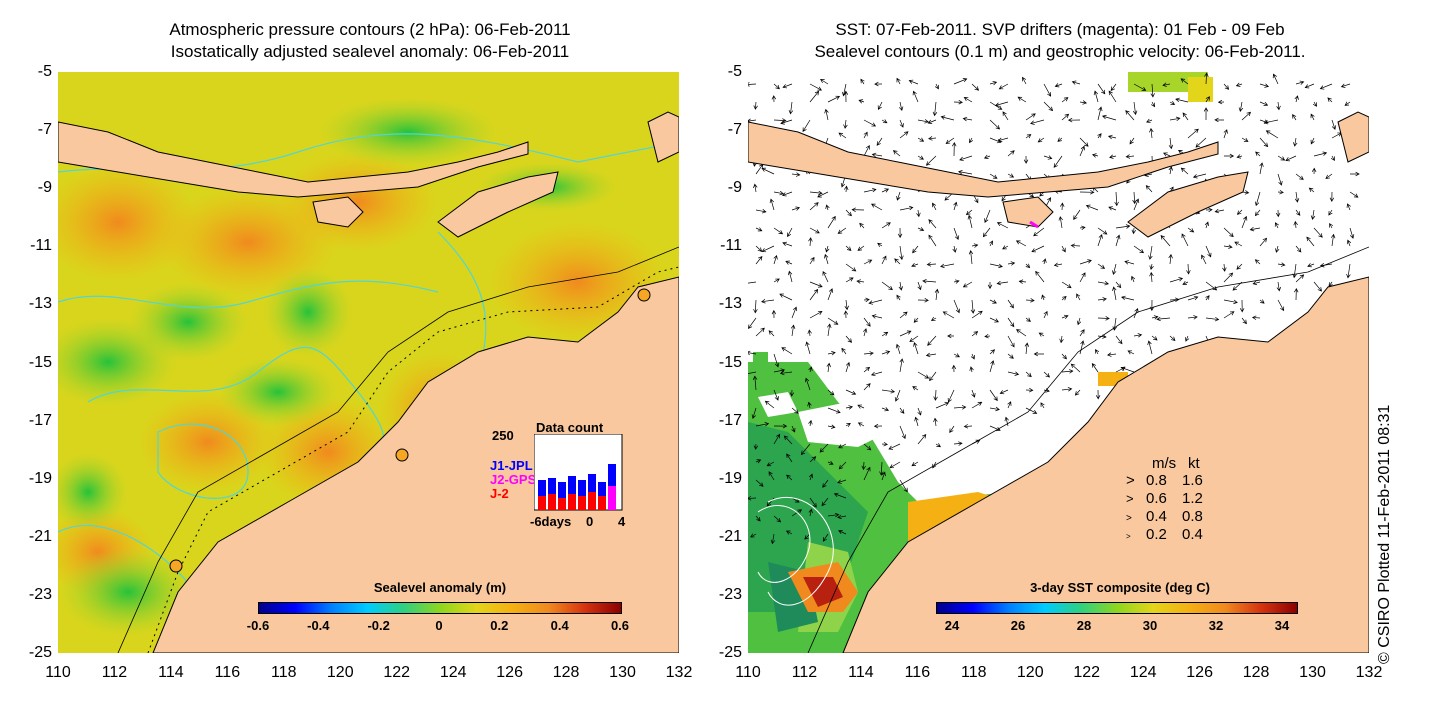  Describe the element at coordinates (1384, 534) in the screenshot. I see `credit-text: © CSIRO Plotted 11-Feb-2011 08:31` at that location.